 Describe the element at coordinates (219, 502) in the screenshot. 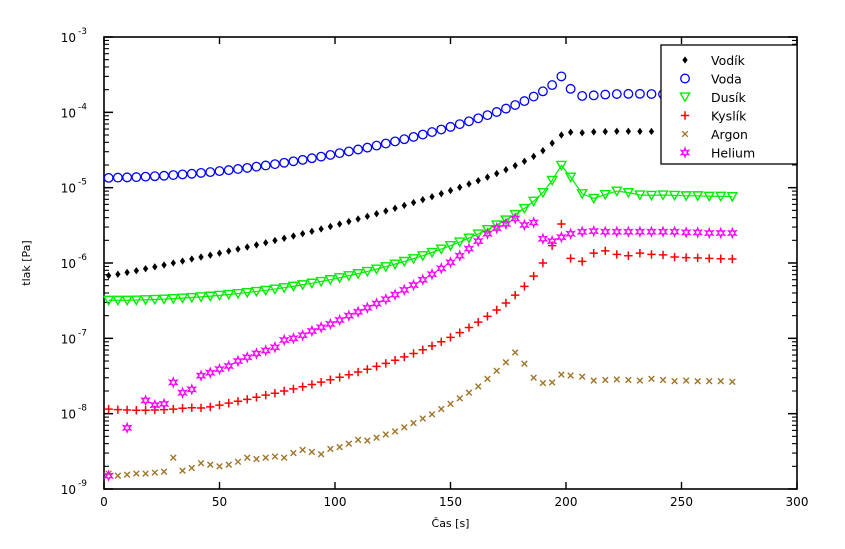

I see `x-tick-label: 50` at that location.